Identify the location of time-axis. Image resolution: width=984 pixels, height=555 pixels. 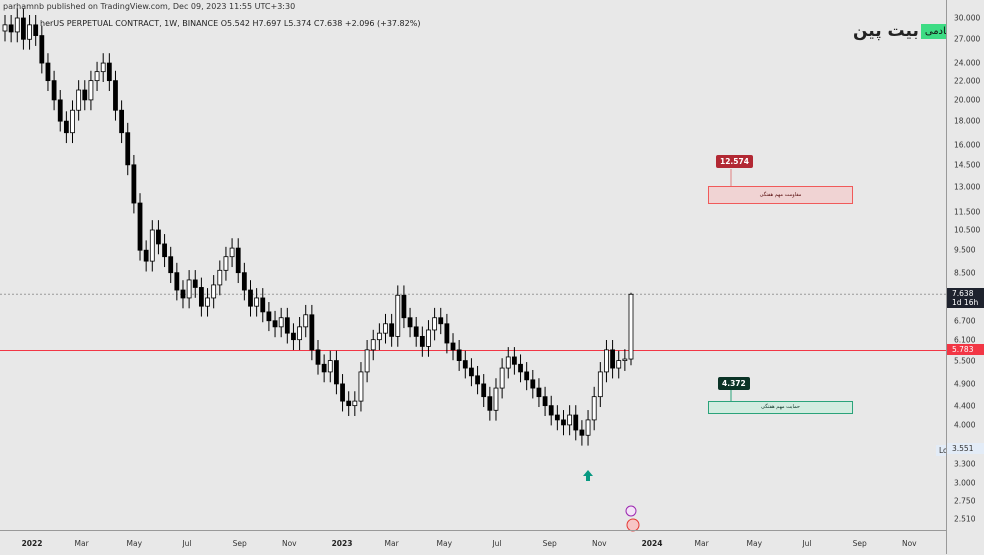
(473, 542).